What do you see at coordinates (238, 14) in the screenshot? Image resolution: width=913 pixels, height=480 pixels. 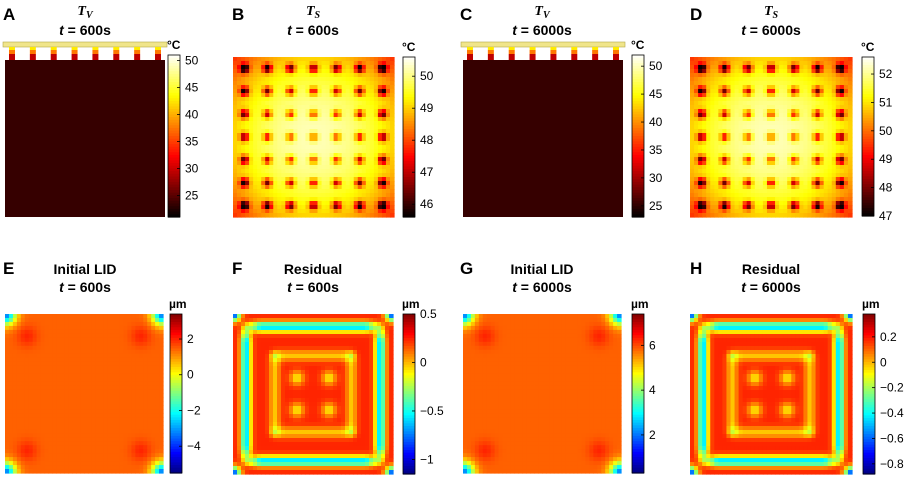 I see `panel-label: B` at bounding box center [238, 14].